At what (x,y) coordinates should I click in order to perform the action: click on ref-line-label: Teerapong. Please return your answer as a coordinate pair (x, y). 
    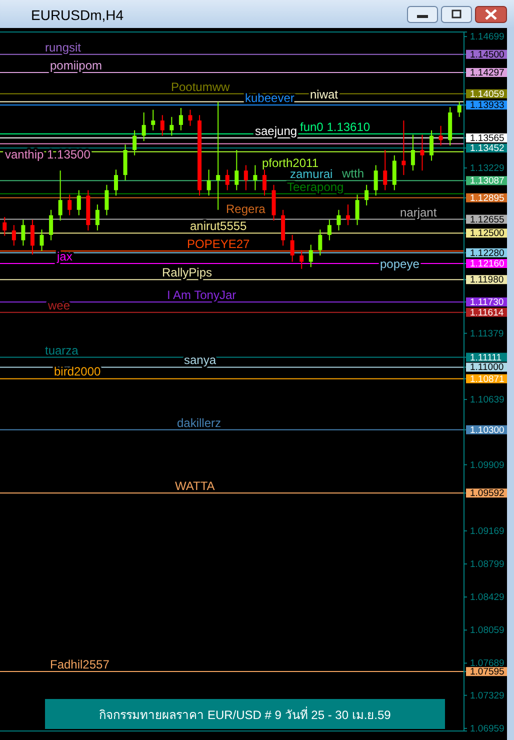
    Looking at the image, I should click on (315, 187).